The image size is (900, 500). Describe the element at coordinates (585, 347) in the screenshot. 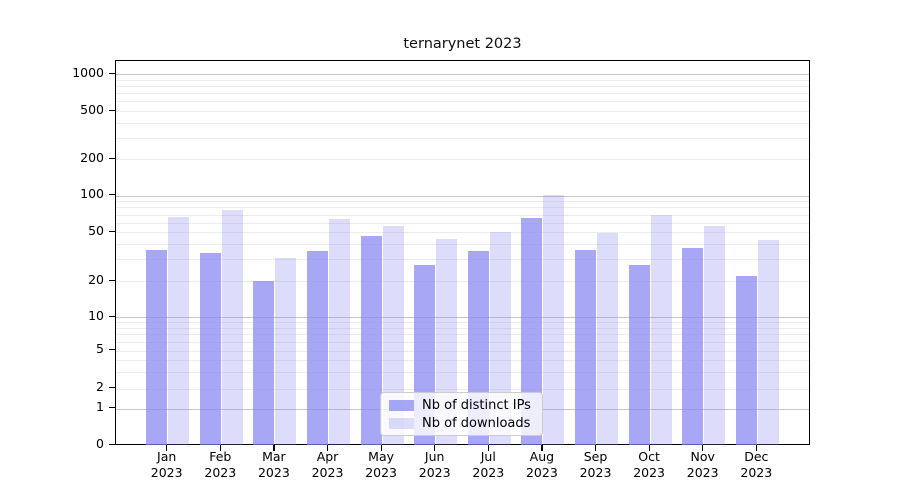

I see `bar-distinct-ips-sep` at that location.